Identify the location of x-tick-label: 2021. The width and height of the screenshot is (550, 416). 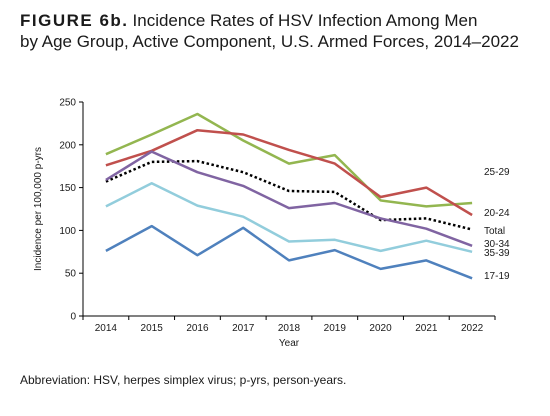
(426, 328).